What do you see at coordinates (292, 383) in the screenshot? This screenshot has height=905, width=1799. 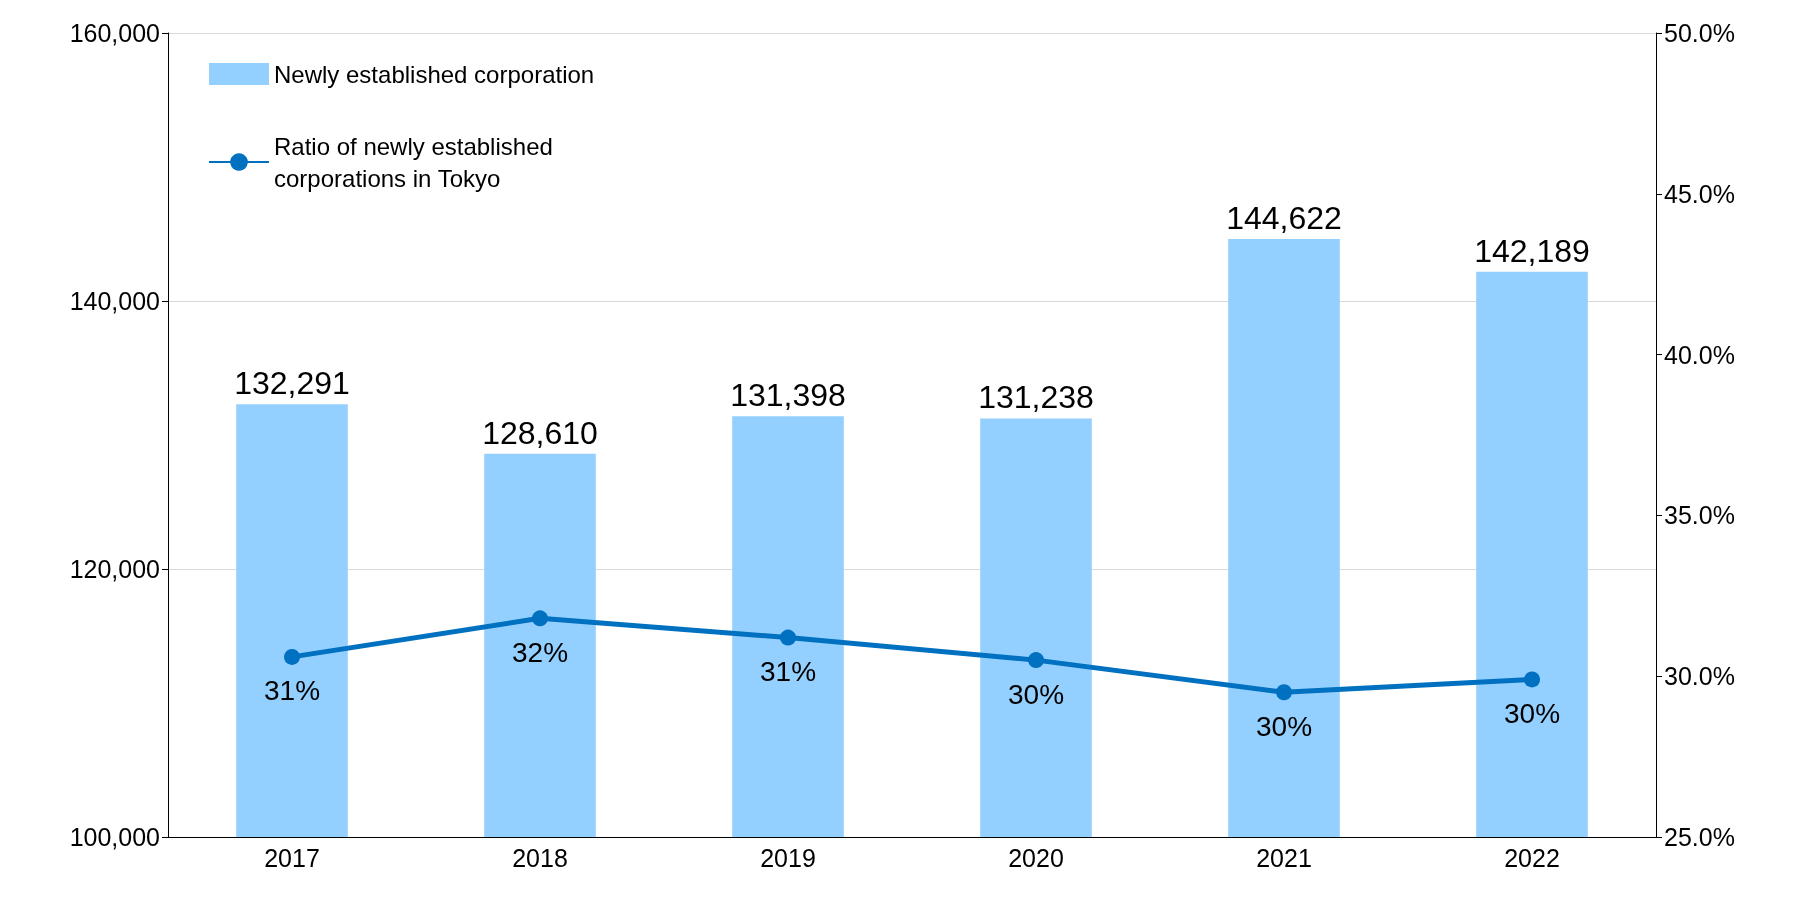 I see `data-label: 132,291` at bounding box center [292, 383].